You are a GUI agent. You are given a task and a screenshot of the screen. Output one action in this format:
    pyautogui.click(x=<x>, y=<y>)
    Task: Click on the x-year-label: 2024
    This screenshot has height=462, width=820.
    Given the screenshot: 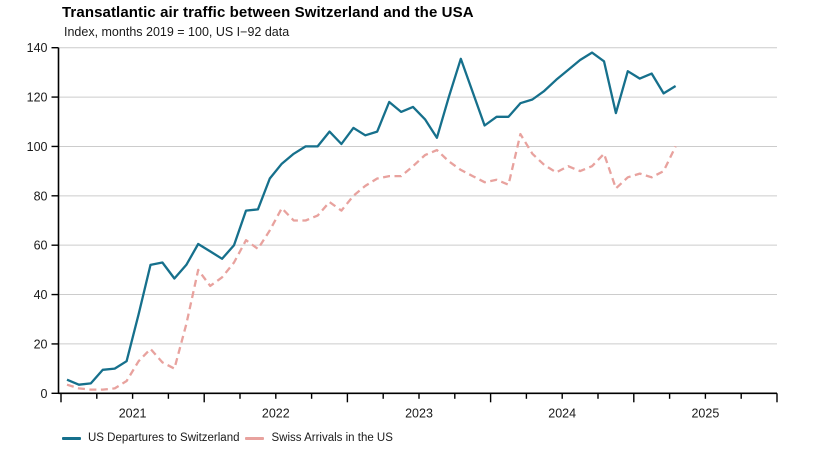 What is the action you would take?
    pyautogui.click(x=562, y=413)
    